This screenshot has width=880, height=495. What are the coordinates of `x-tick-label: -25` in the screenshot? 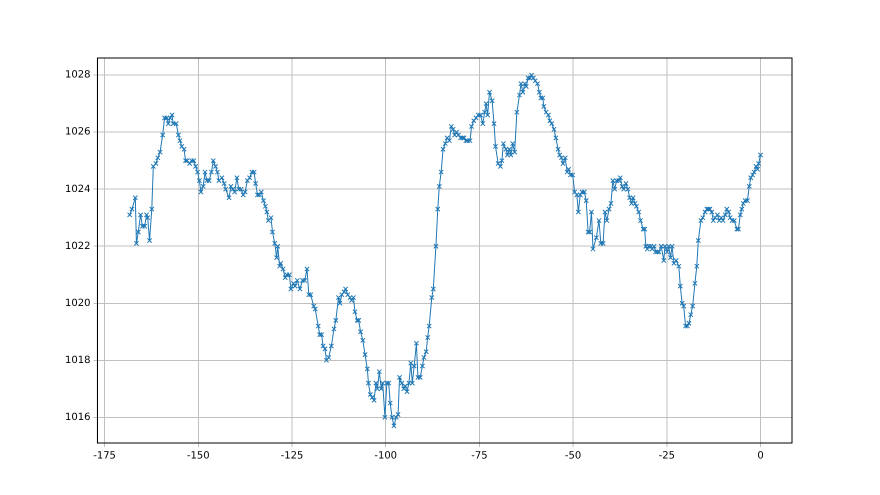 It's located at (666, 456).